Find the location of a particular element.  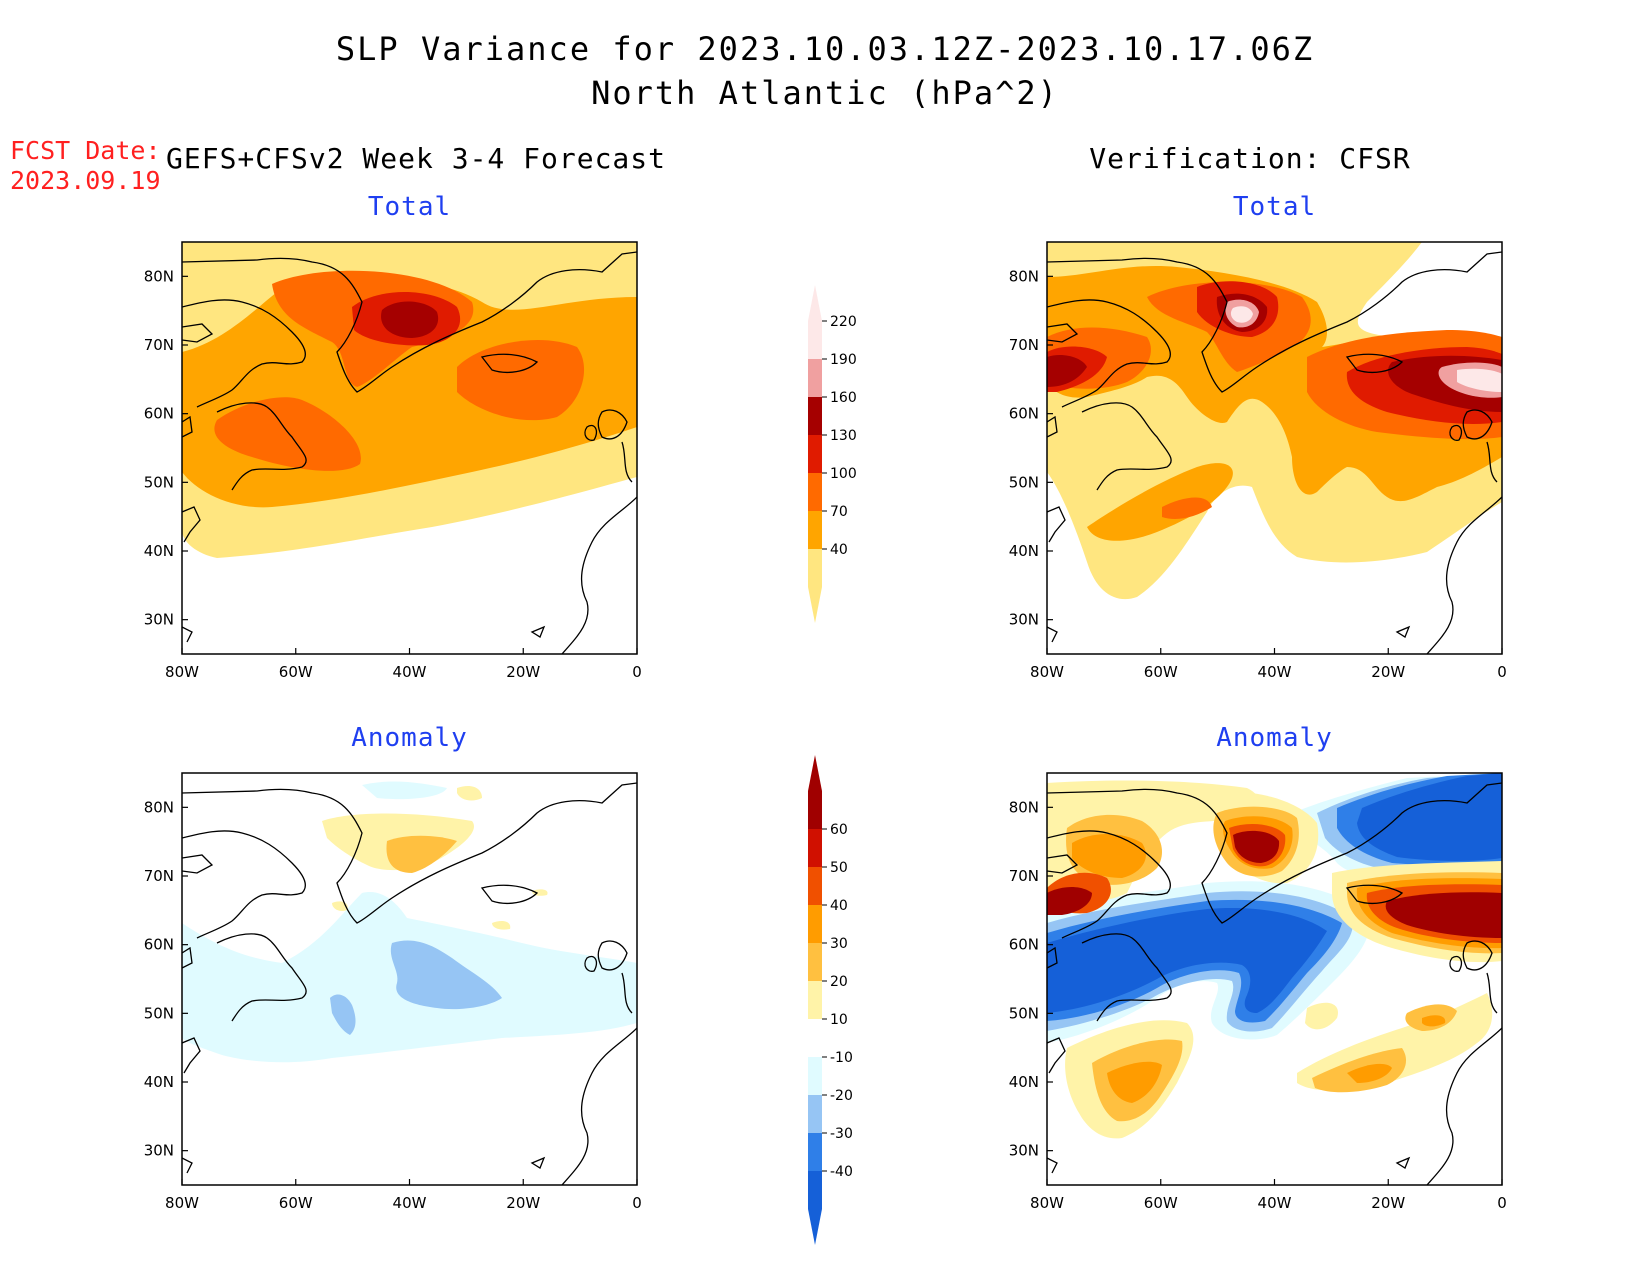

colorbar-label: 100 is located at coordinates (843, 474).